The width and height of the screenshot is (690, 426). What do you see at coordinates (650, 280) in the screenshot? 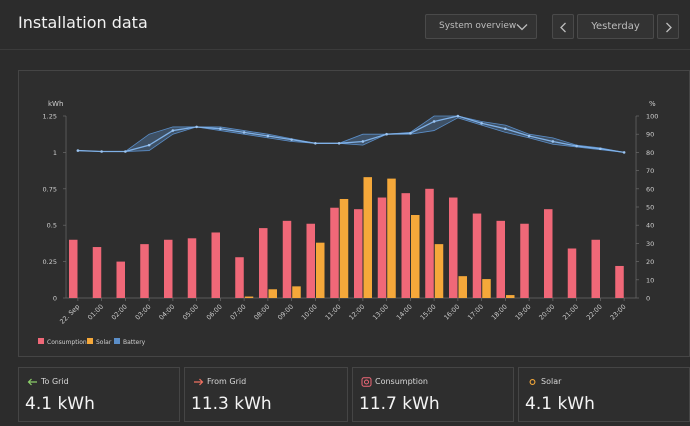
I see `right-tick-label: 10` at bounding box center [650, 280].